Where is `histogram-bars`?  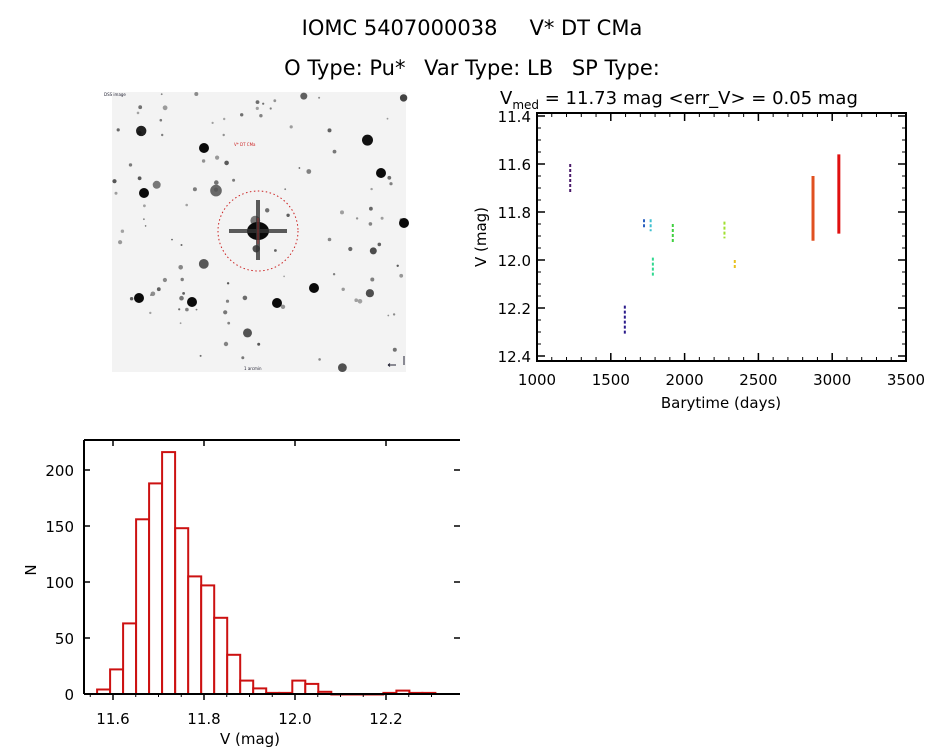 histogram-bars is located at coordinates (266, 573).